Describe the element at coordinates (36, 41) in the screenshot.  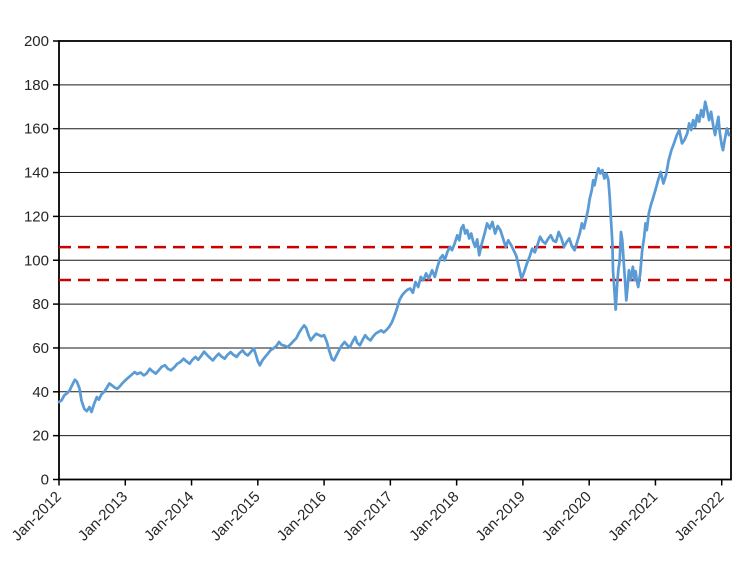
I see `y-tick-label: 200` at that location.